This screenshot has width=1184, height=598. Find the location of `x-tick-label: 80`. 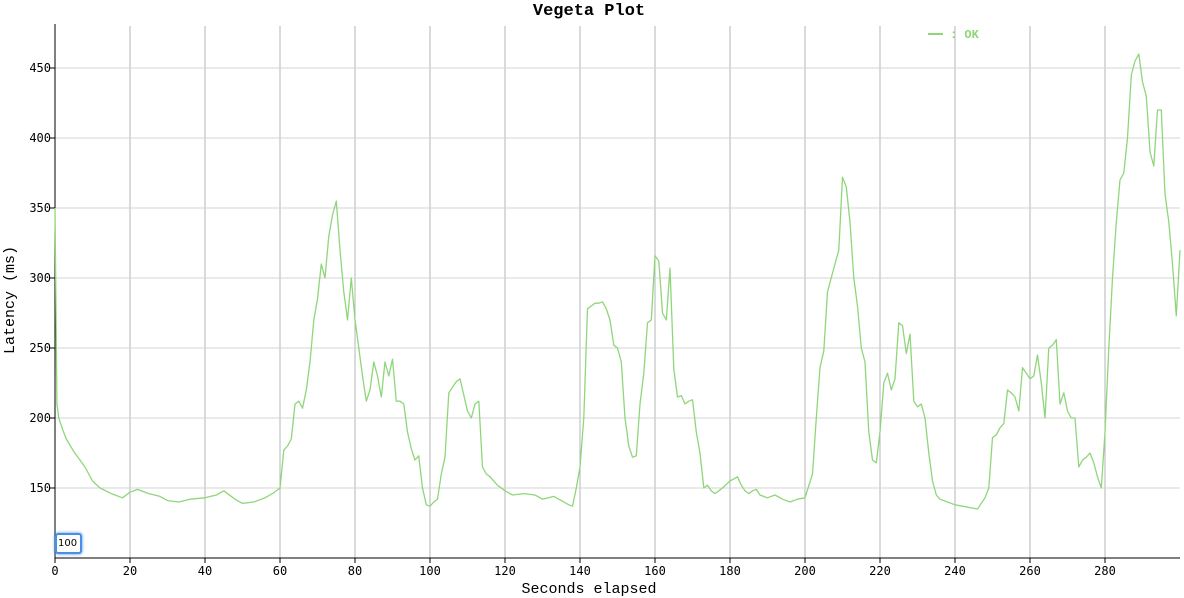

x-tick-label: 80 is located at coordinates (355, 571).